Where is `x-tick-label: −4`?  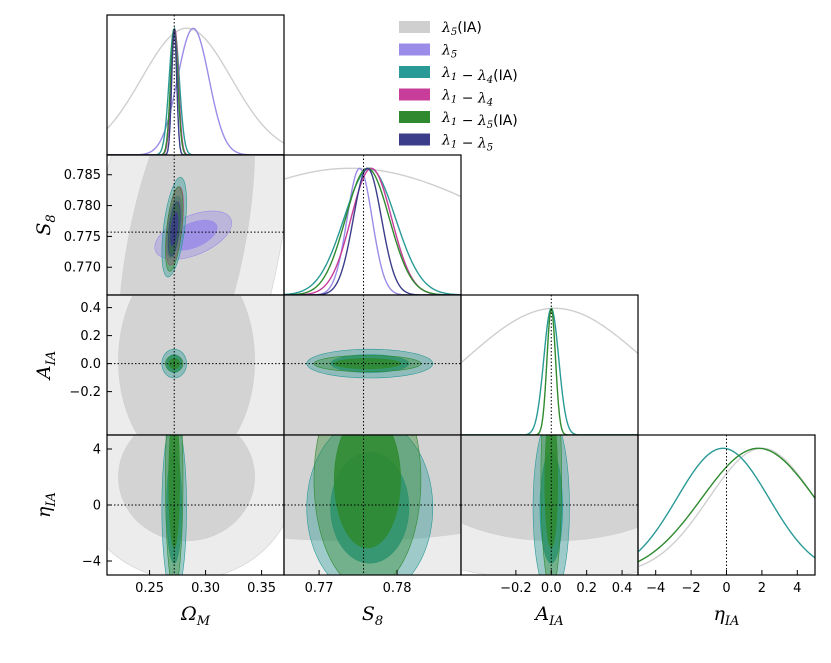 x-tick-label: −4 is located at coordinates (655, 588).